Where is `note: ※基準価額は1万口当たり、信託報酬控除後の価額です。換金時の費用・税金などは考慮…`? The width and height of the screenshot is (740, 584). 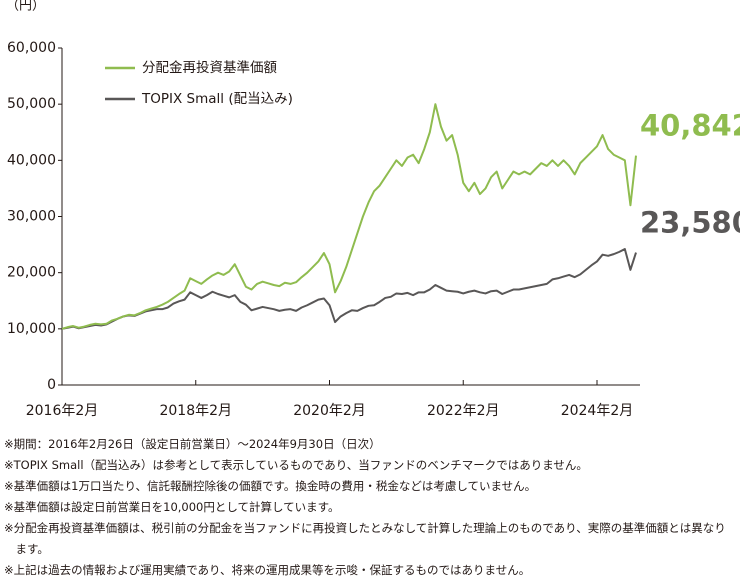 note: ※基準価額は1万口当たり、信託報酬控除後の価額です。換金時の費用・税金などは考慮… is located at coordinates (270, 486).